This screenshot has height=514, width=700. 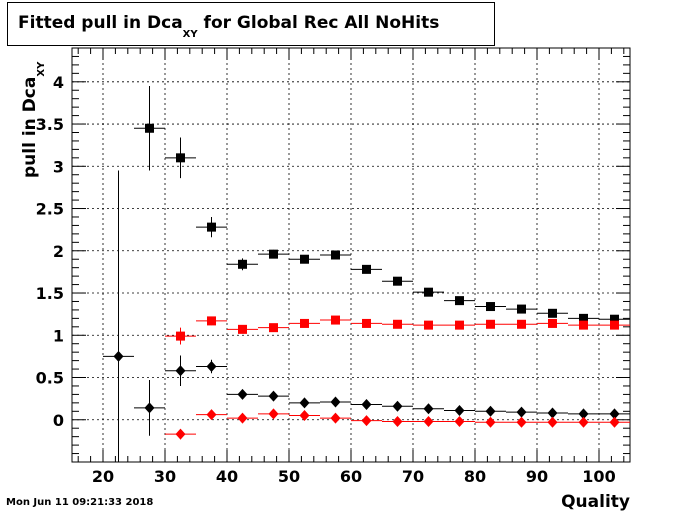 What do you see at coordinates (100, 23) in the screenshot?
I see `title-main: Fitted pull in Dca` at bounding box center [100, 23].